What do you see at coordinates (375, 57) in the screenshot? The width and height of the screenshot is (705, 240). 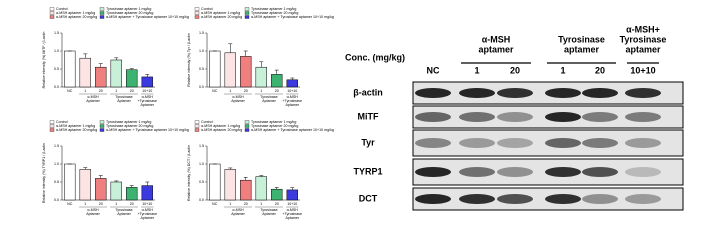 I see `blot-header: Conc. (mg/kg)` at bounding box center [375, 57].